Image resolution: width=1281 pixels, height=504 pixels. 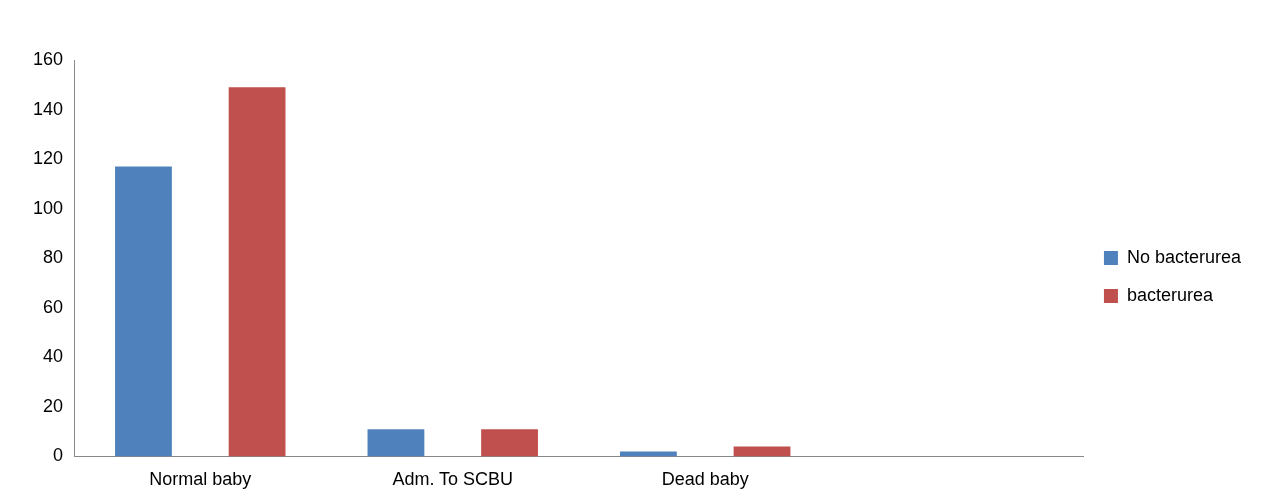 I want to click on y-tick-label: 60, so click(x=53, y=306).